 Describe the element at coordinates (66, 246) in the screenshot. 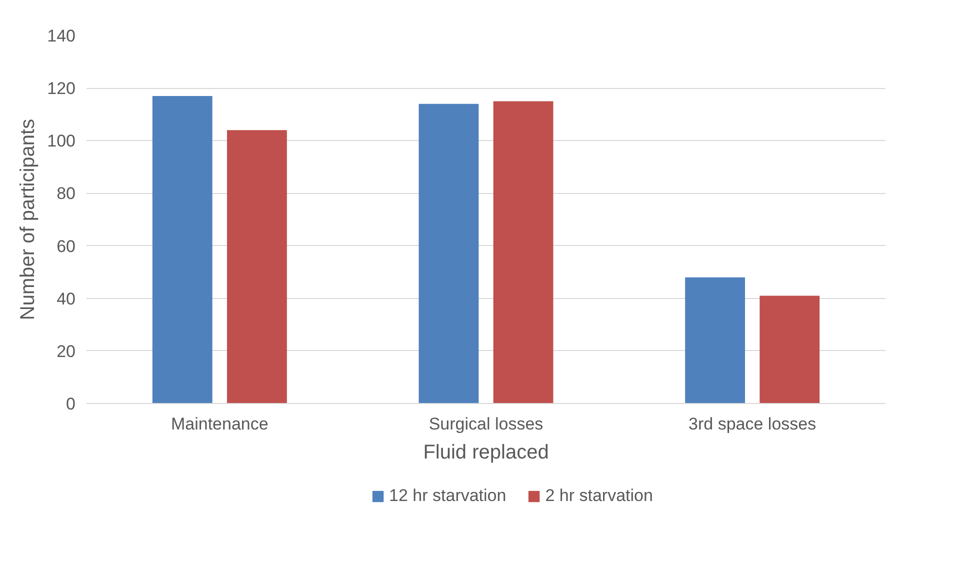

I see `y-tick-label: 60` at that location.